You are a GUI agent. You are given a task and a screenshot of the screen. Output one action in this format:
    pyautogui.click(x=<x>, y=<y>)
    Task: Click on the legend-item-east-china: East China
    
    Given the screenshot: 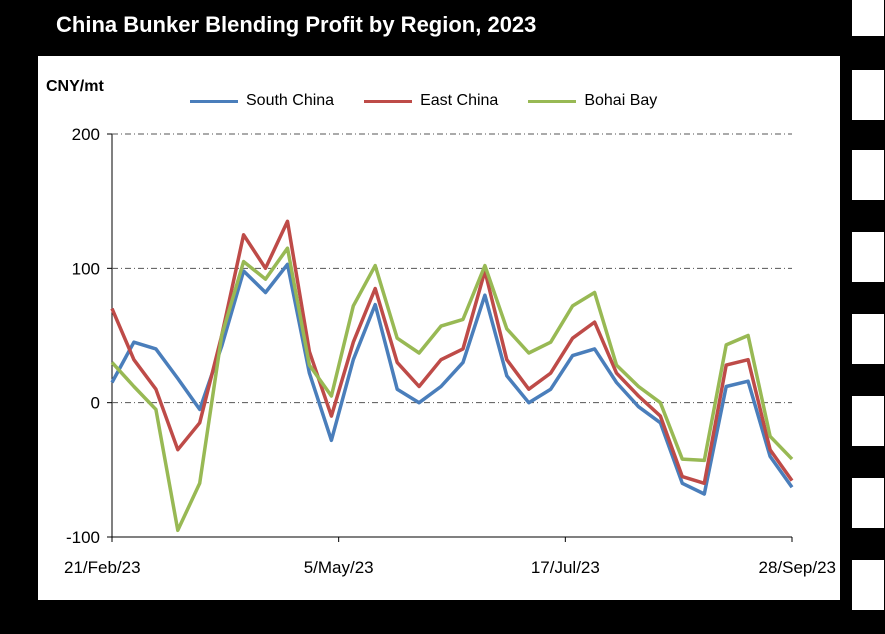 What is the action you would take?
    pyautogui.click(x=431, y=101)
    